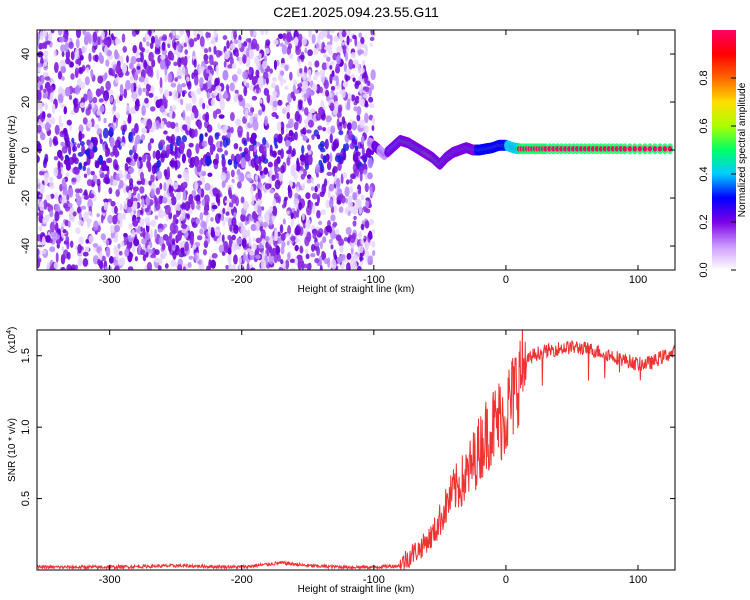 This screenshot has width=750, height=600. I want to click on top-x-tick-label: 100, so click(638, 280).